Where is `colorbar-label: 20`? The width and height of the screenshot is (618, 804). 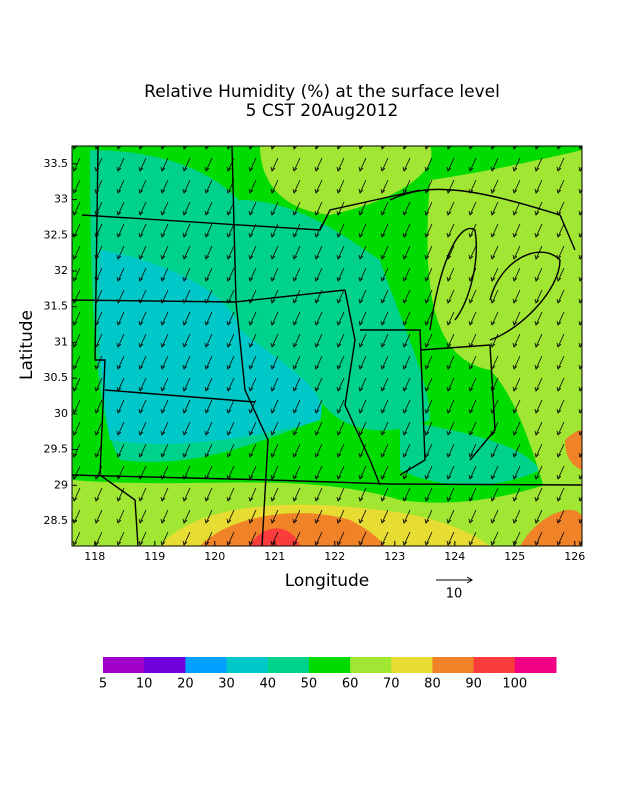
colorbar-label: 20 is located at coordinates (185, 684).